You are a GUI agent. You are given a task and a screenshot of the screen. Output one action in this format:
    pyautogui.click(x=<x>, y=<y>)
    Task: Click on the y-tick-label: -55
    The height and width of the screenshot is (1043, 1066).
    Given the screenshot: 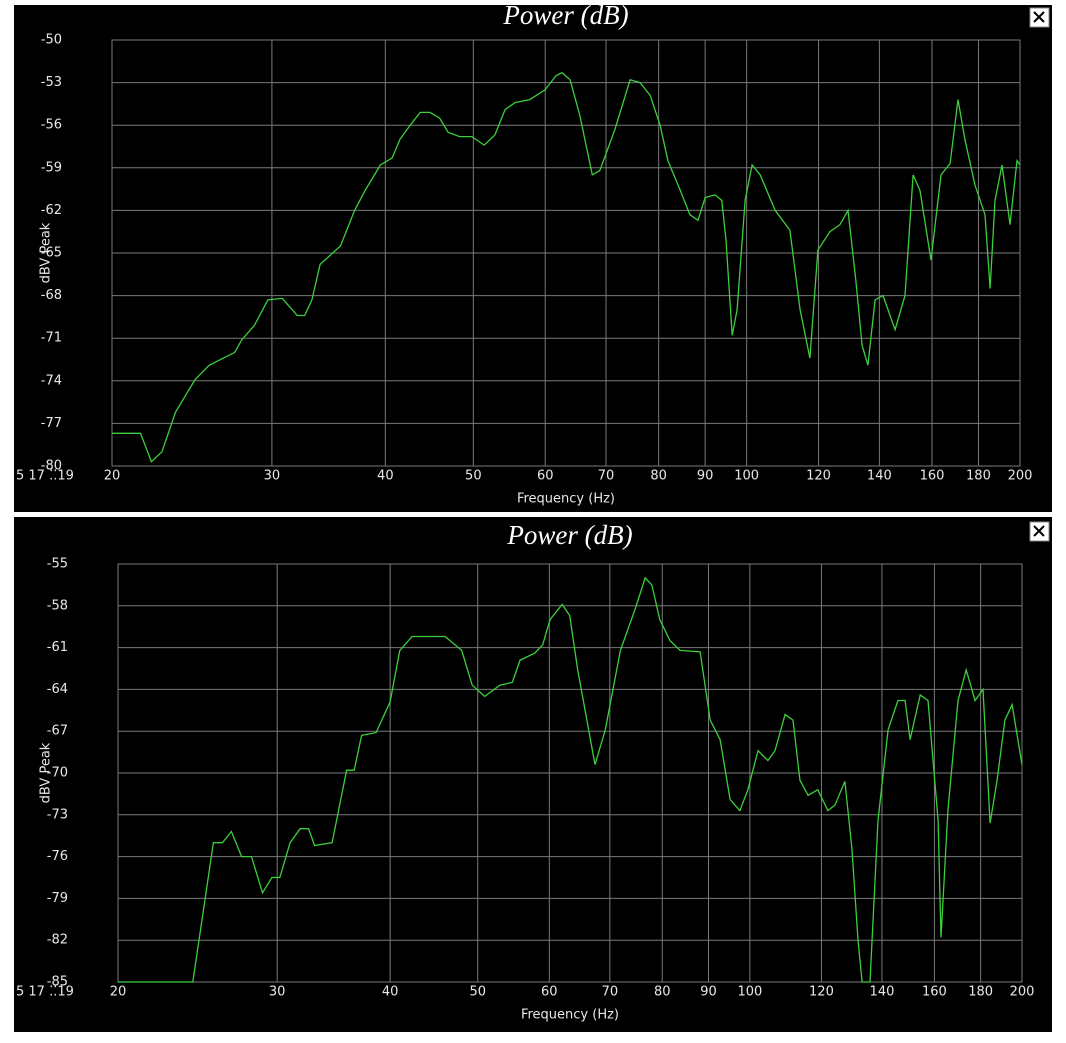 What is the action you would take?
    pyautogui.click(x=57, y=564)
    